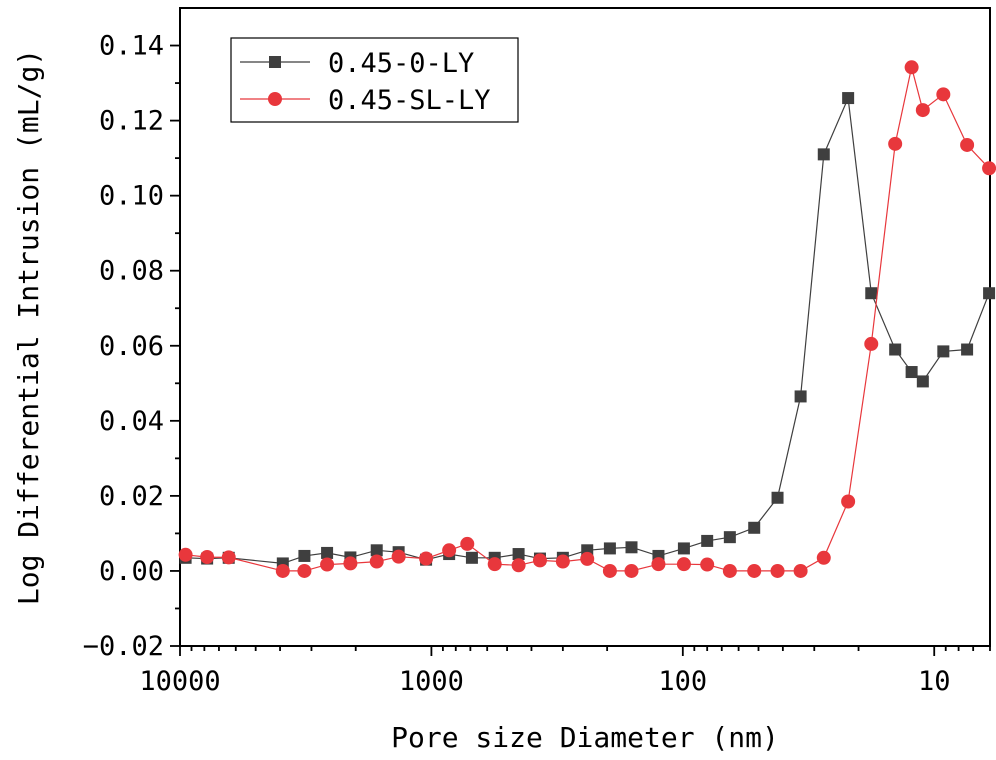 The width and height of the screenshot is (996, 760). Describe the element at coordinates (131, 46) in the screenshot. I see `y-tick-label: 0.14` at that location.